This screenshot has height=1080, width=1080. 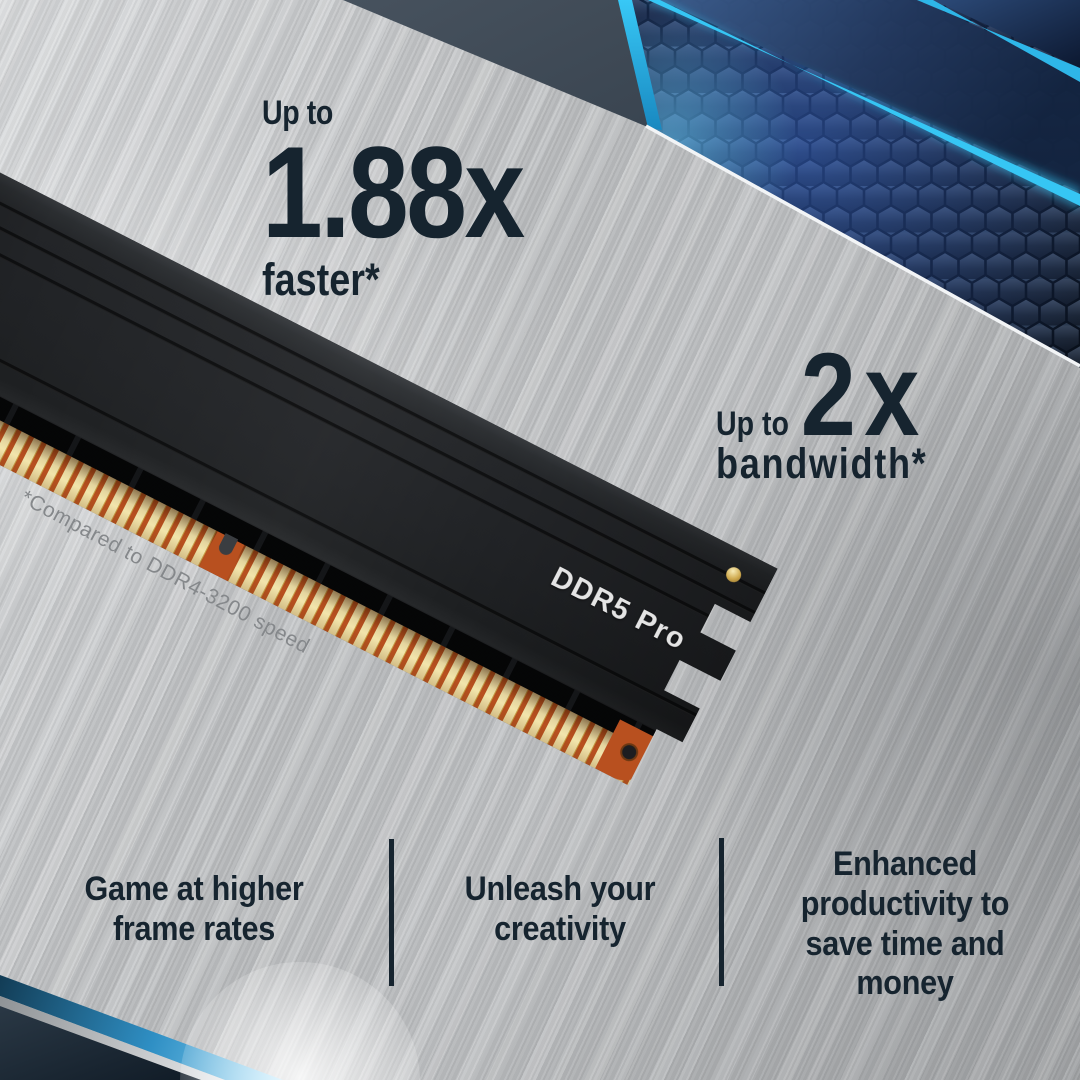 What do you see at coordinates (194, 909) in the screenshot?
I see `benefit-gaming: Game at higher frame rates` at bounding box center [194, 909].